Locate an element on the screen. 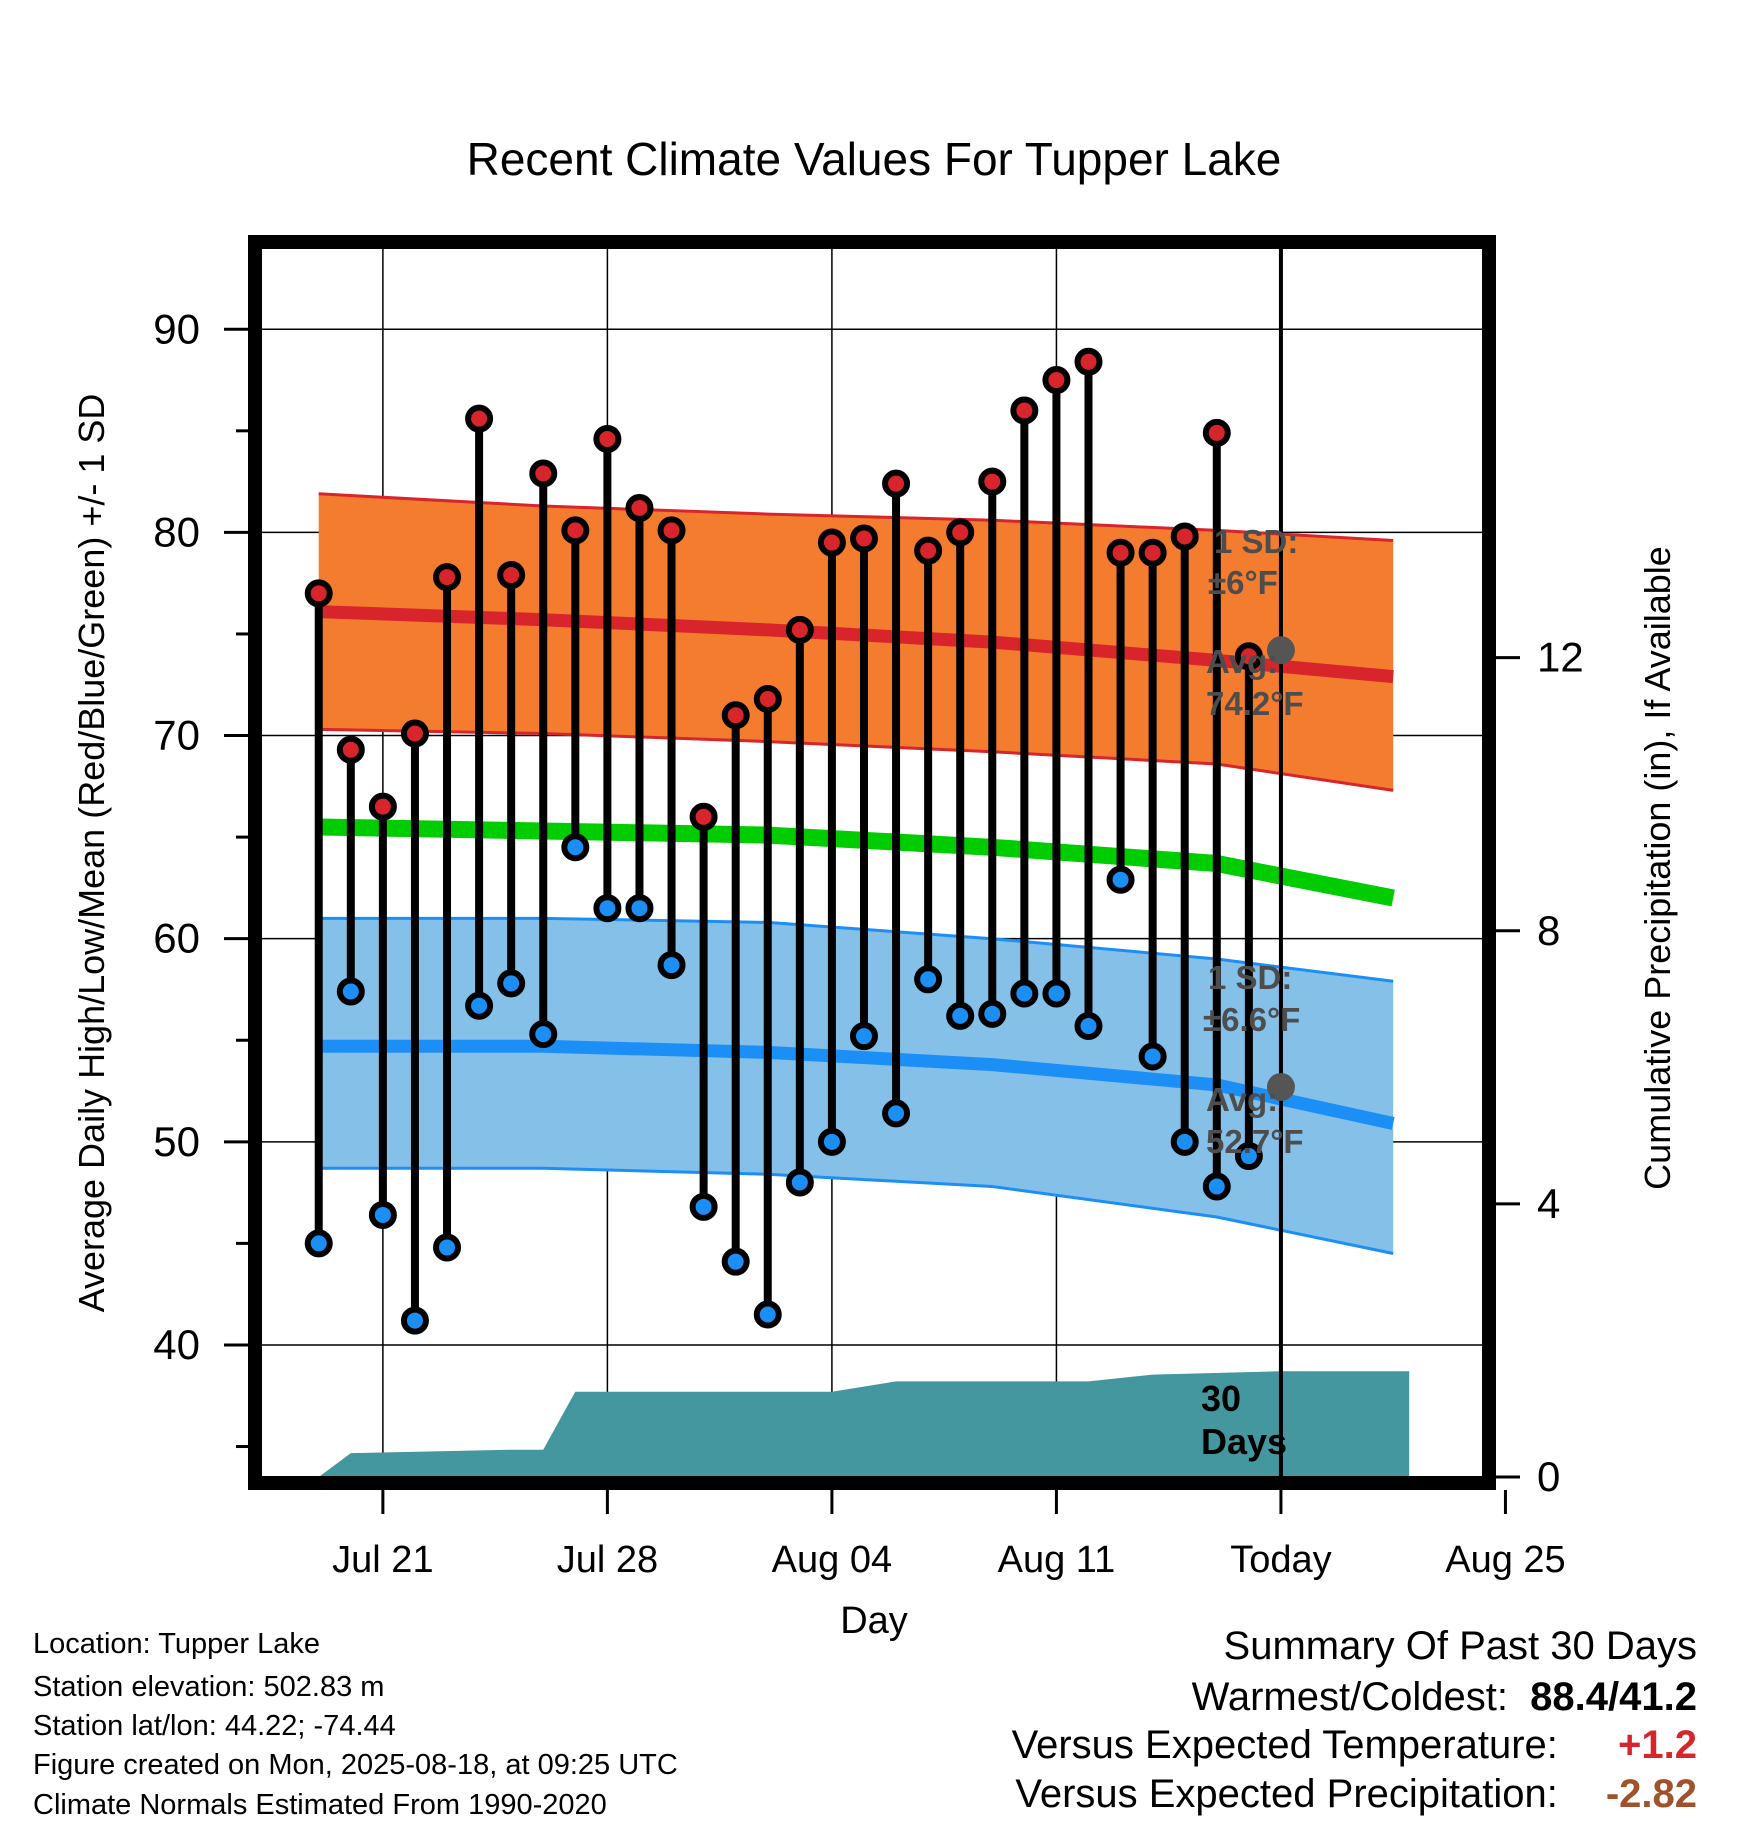  low-sd-value: ±6.6°F is located at coordinates (1251, 1019).